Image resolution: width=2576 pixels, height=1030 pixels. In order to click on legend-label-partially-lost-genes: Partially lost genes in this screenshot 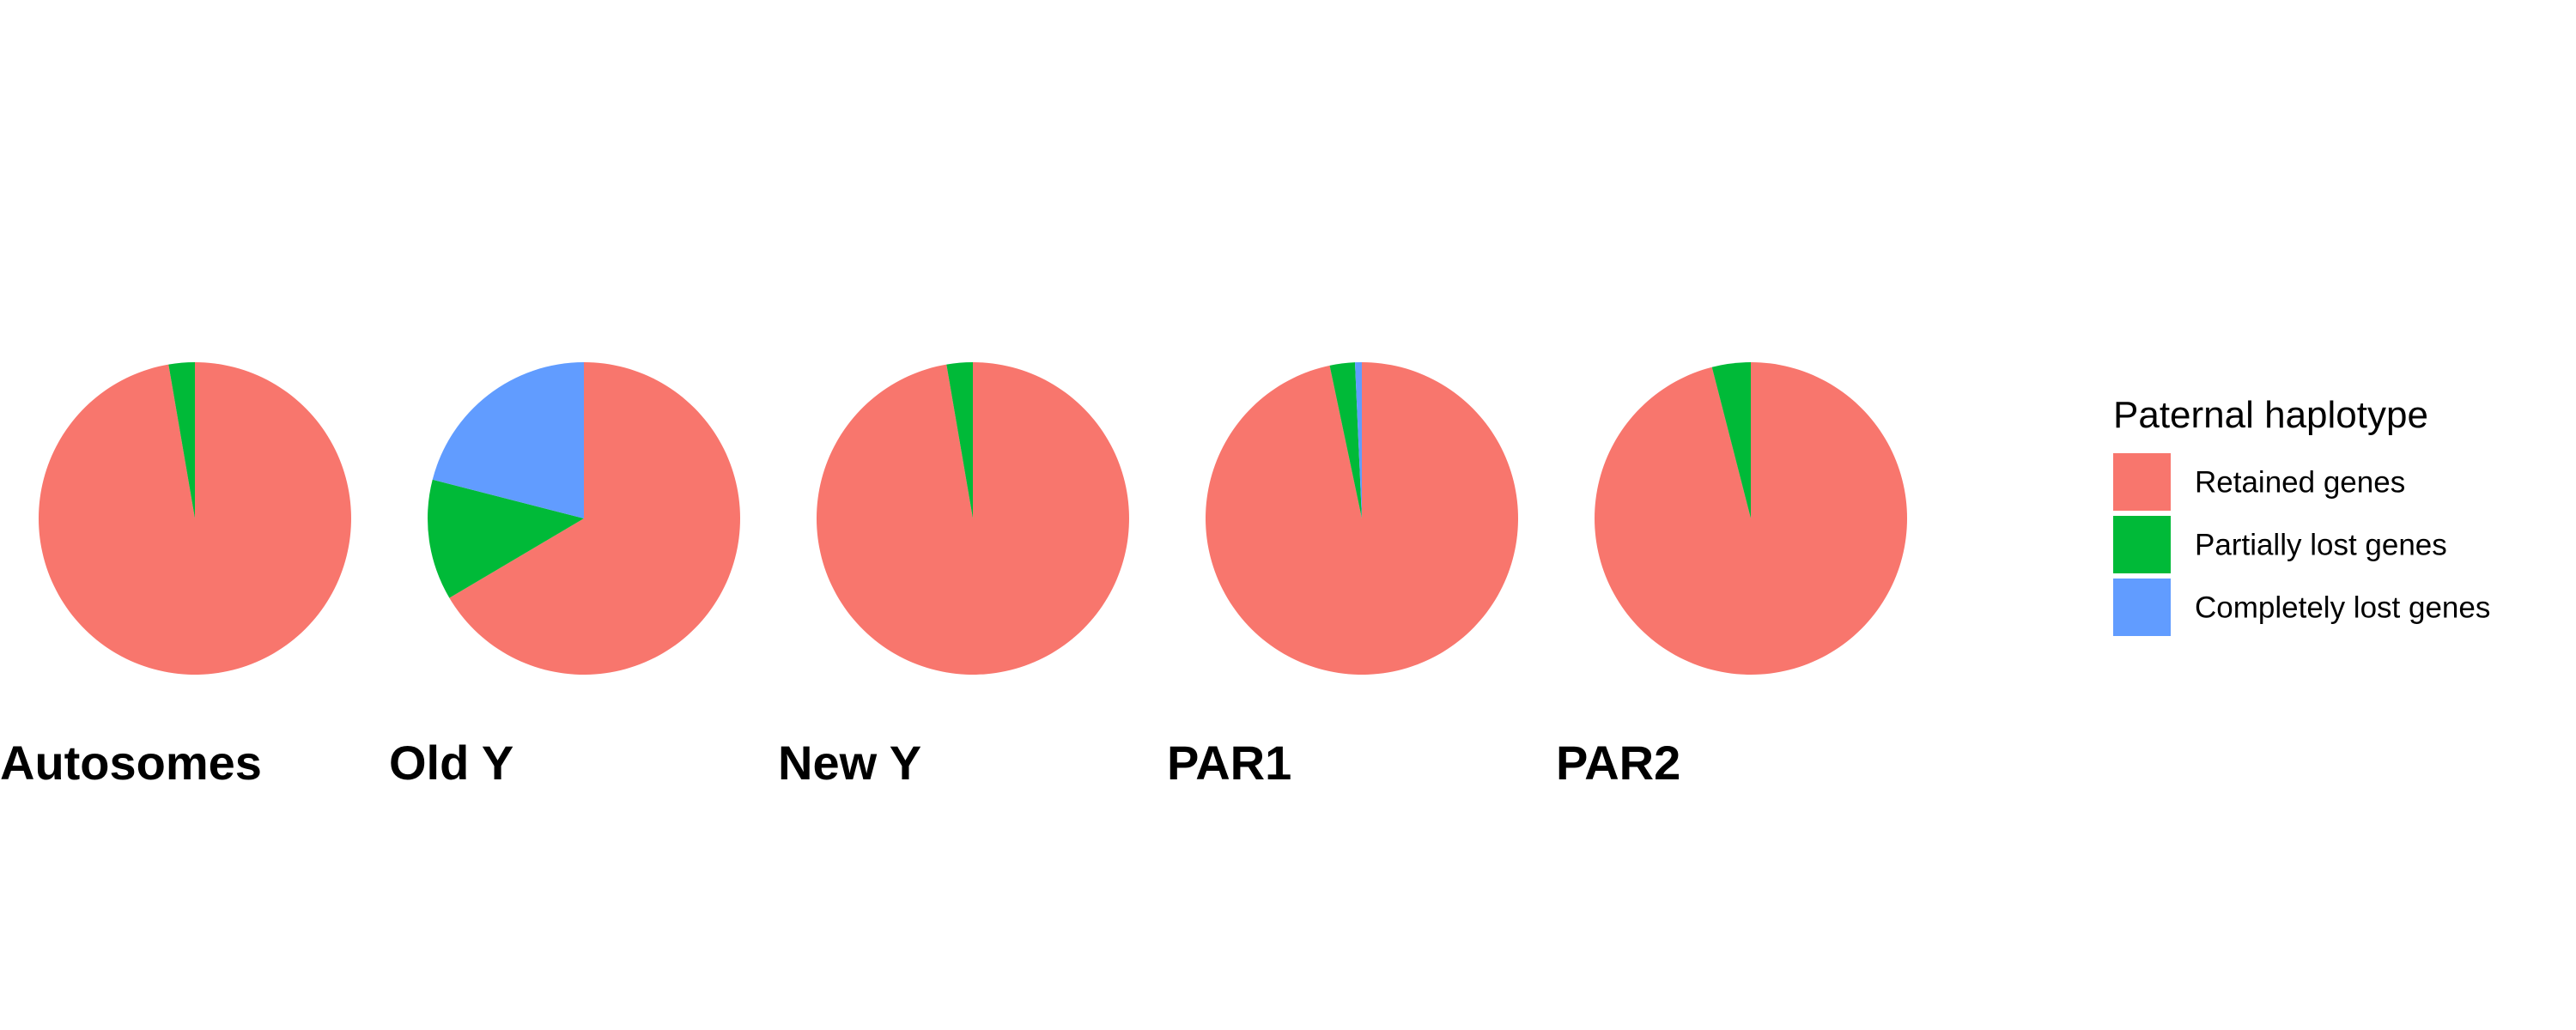, I will do `click(2321, 545)`.